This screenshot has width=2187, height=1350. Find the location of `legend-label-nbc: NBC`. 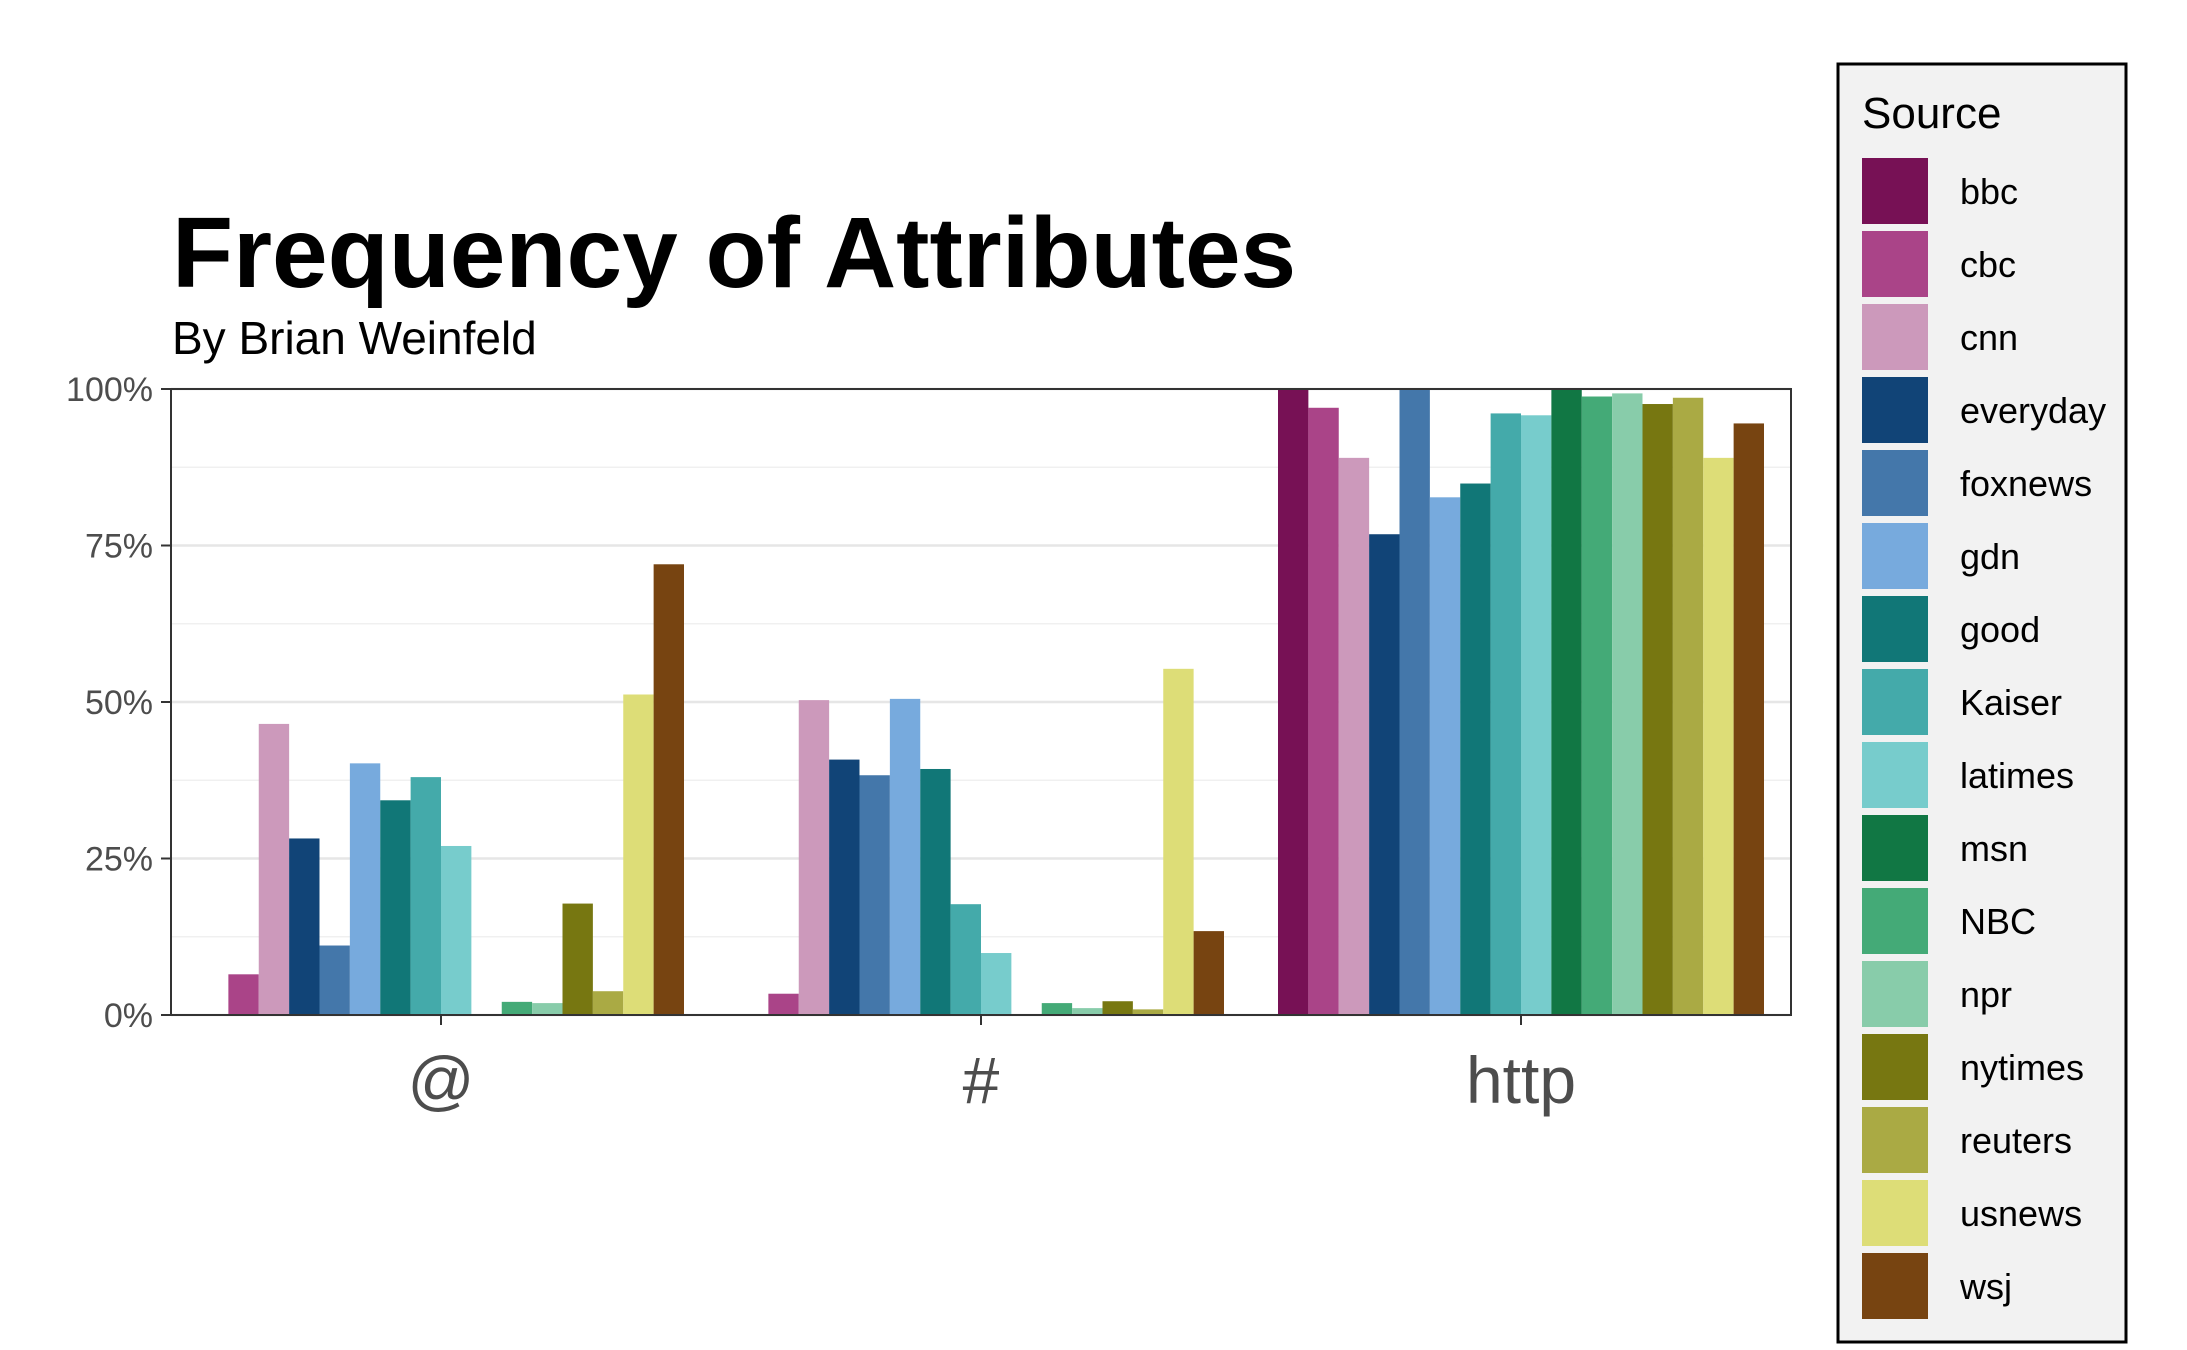

legend-label-nbc: NBC is located at coordinates (1998, 921).